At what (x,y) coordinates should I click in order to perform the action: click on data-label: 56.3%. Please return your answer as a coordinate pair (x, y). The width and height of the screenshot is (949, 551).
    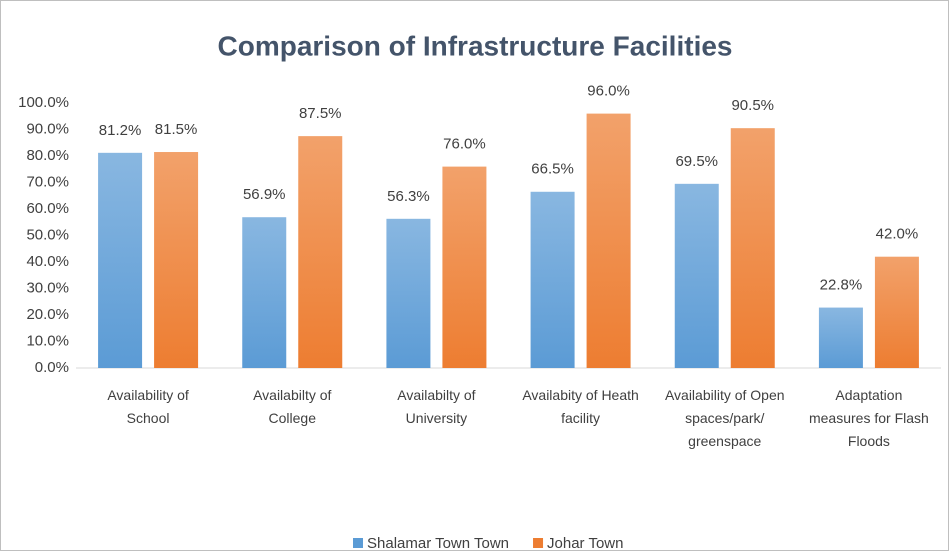
    Looking at the image, I should click on (408, 196).